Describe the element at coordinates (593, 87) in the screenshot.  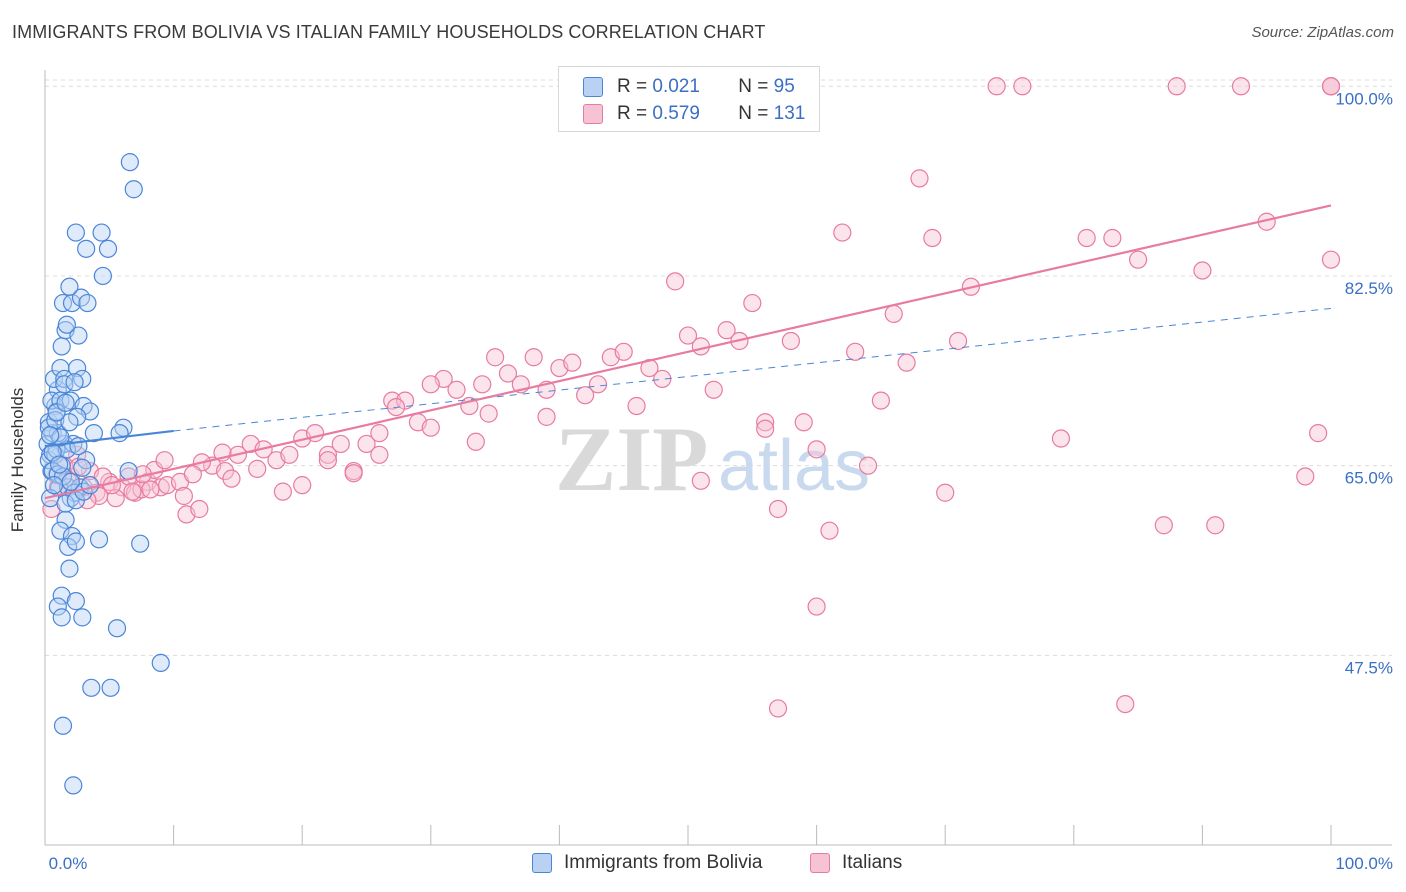
I see `legend-swatch-bolivia` at that location.